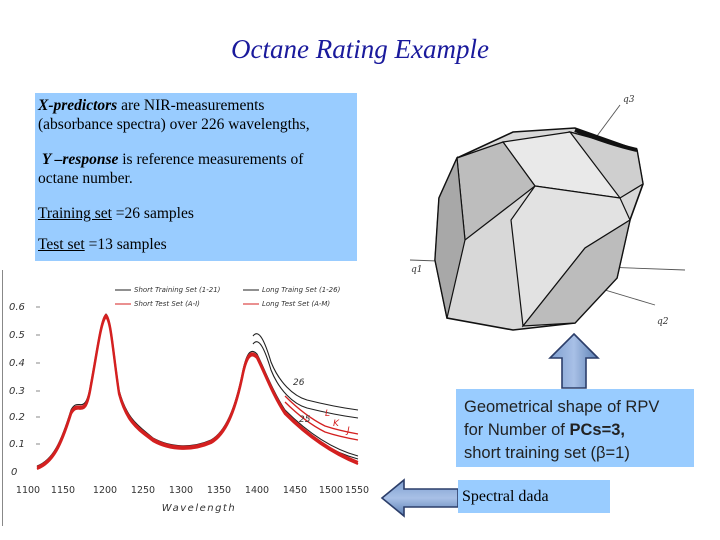 This screenshot has width=720, height=540. I want to click on spectral-data-label-box: Spectral dada, so click(534, 496).